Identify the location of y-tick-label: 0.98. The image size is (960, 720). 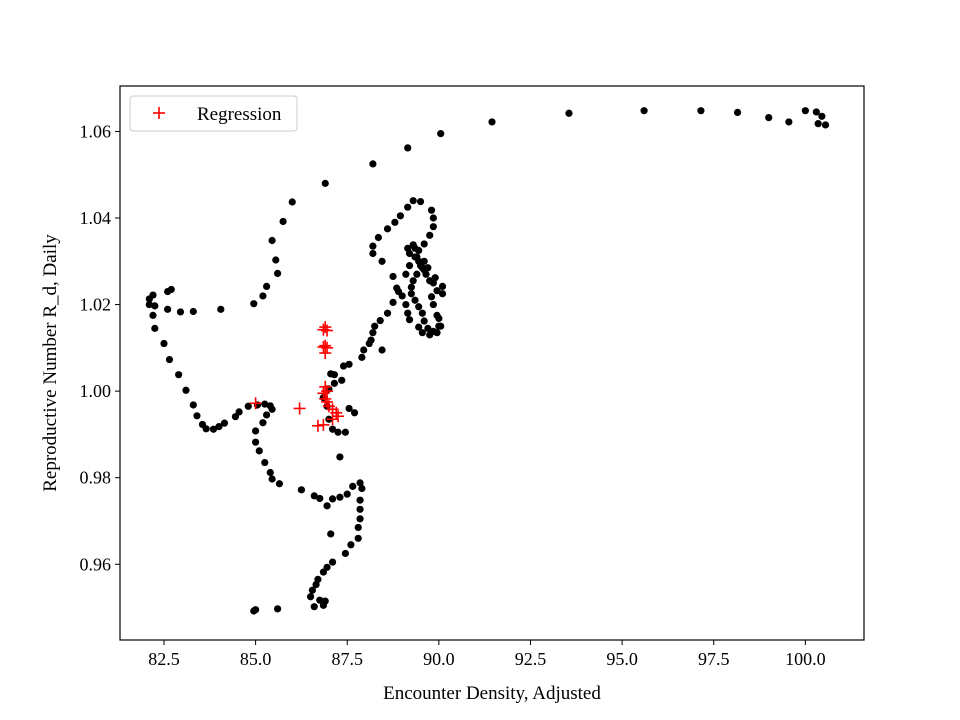
(96, 478).